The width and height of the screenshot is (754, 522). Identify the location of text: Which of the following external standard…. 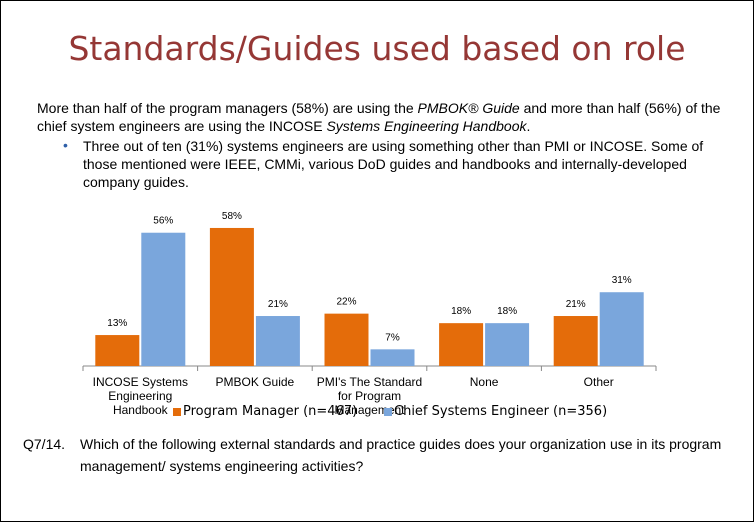
(401, 455).